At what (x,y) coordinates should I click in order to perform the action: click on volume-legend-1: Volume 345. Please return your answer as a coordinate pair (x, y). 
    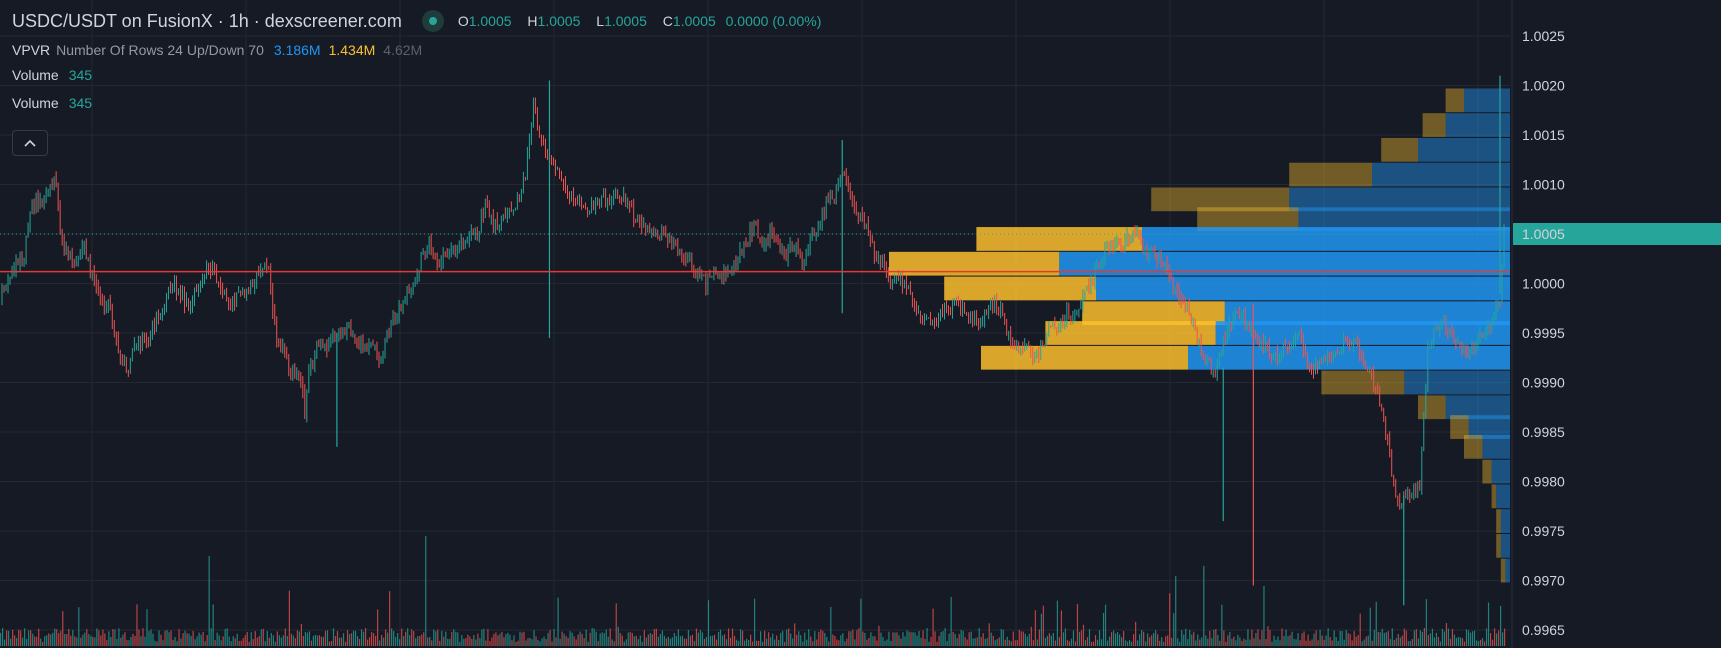
    Looking at the image, I should click on (52, 75).